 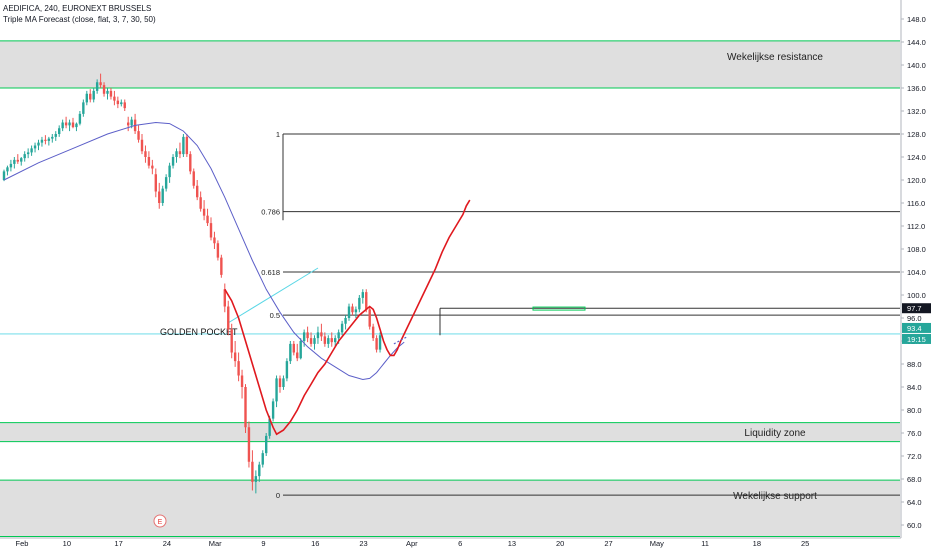 I want to click on time-axis-bg, so click(x=466, y=544).